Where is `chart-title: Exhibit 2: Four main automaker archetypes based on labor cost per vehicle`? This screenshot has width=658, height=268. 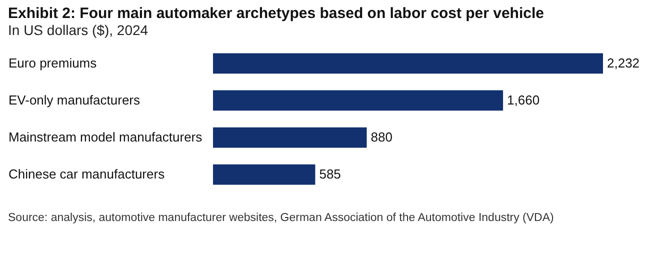 chart-title: Exhibit 2: Four main automaker archetypes based on labor cost per vehicle is located at coordinates (276, 13).